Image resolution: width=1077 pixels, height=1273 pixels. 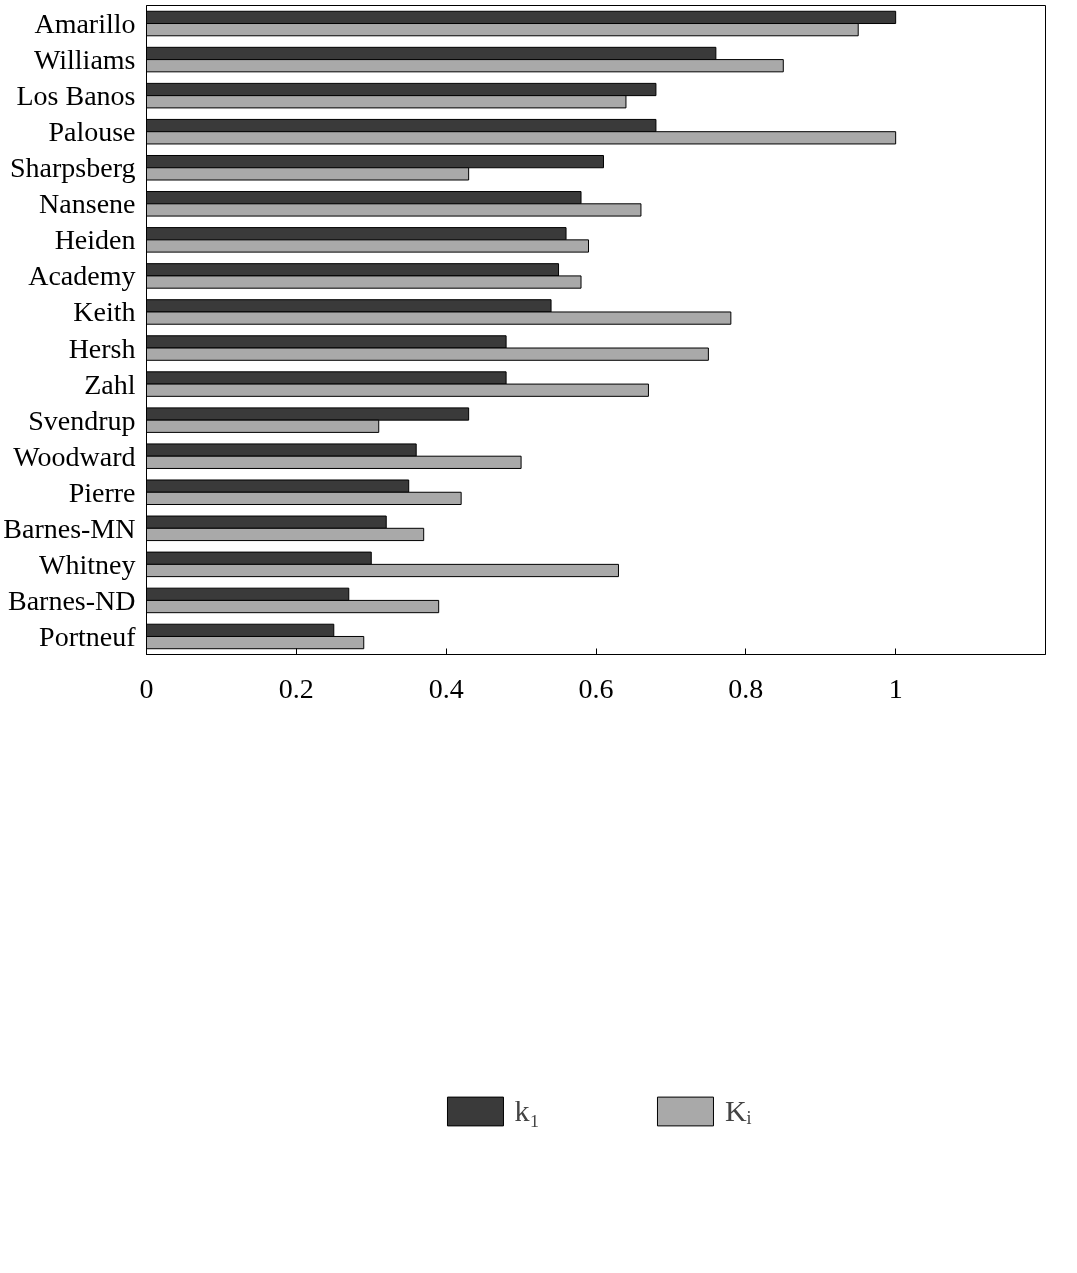 What do you see at coordinates (85, 24) in the screenshot?
I see `y-tick-label: Amarillo` at bounding box center [85, 24].